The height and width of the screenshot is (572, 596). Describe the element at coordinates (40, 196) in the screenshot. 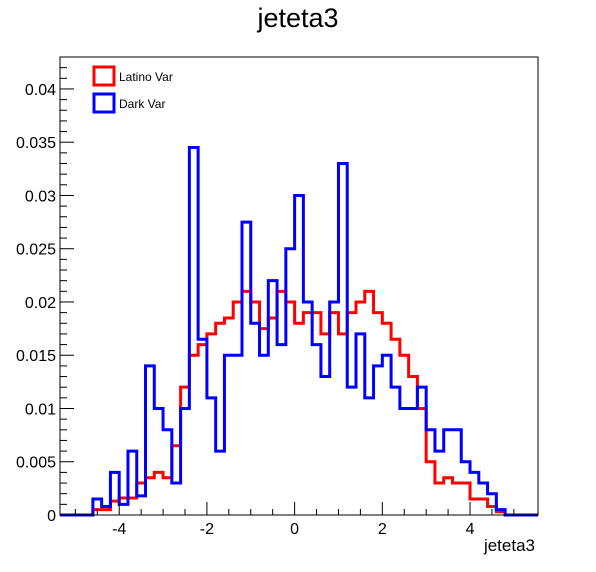

I see `y-tick-label: 0.03` at that location.